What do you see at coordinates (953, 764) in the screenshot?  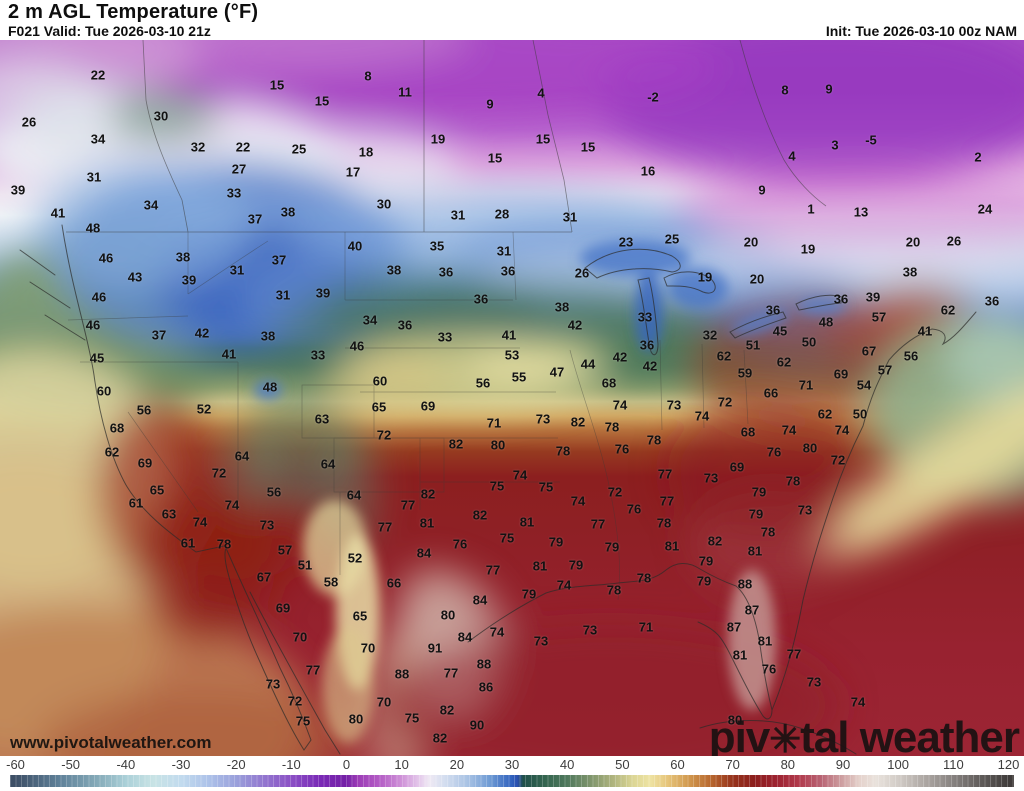 I see `colorbar-tick: 110` at bounding box center [953, 764].